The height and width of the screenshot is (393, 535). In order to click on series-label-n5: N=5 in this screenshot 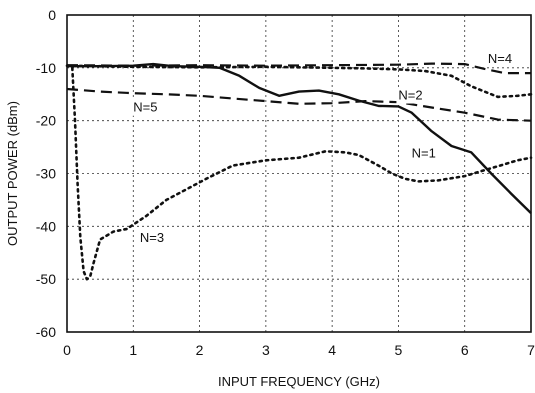, I will do `click(145, 107)`.